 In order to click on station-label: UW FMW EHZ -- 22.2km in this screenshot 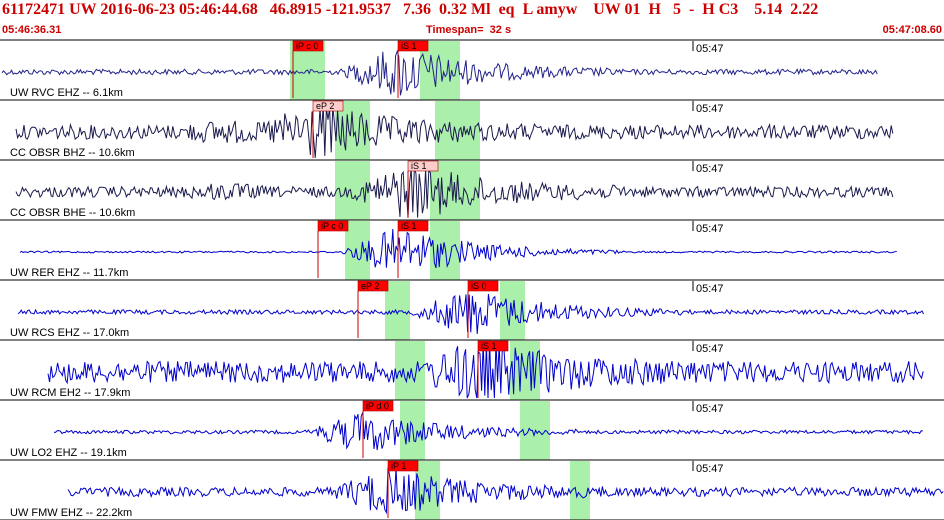, I will do `click(71, 513)`.